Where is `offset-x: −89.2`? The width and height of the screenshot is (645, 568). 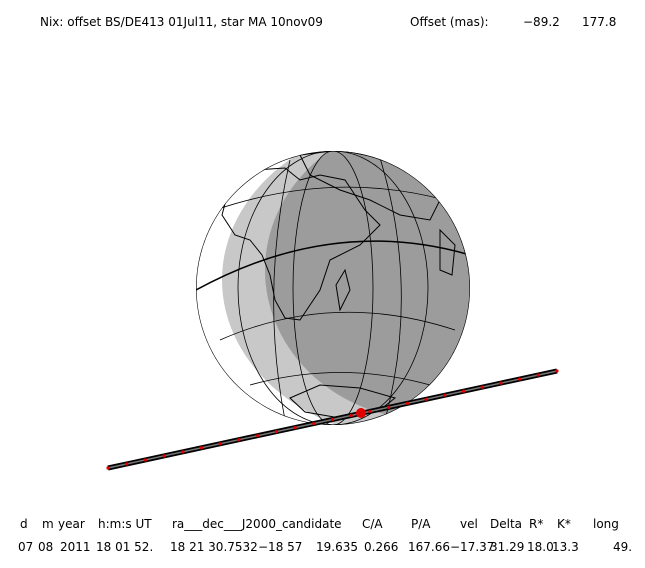 offset-x: −89.2 is located at coordinates (541, 22).